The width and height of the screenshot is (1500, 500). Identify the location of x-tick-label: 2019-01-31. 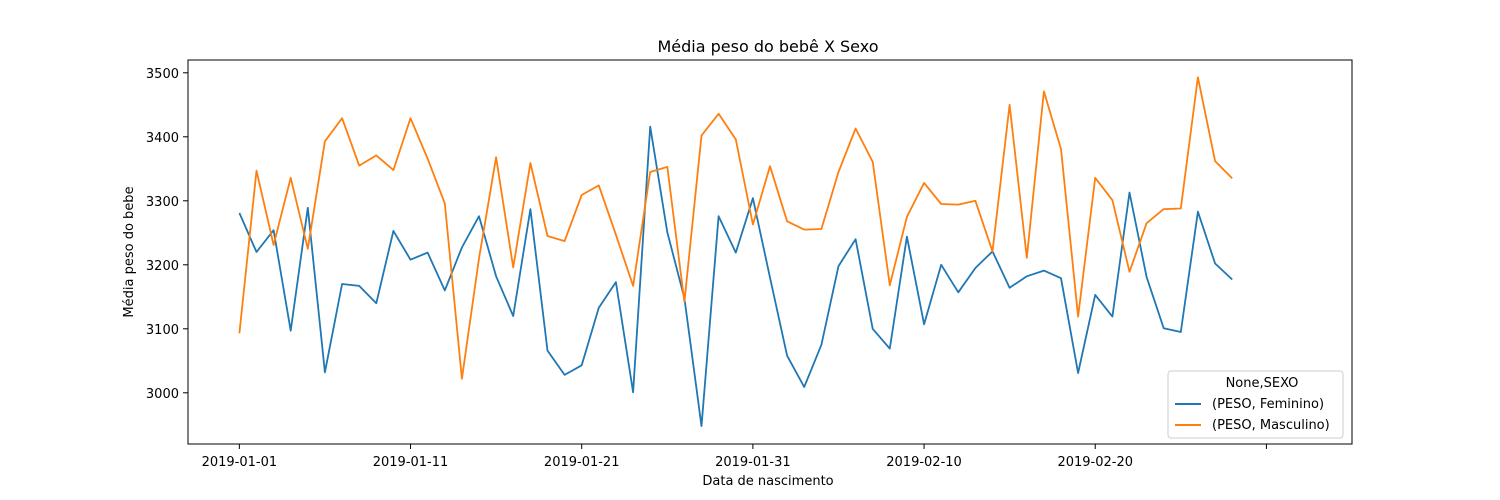
(753, 462).